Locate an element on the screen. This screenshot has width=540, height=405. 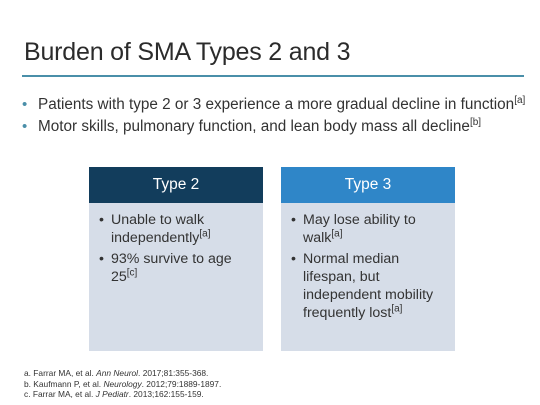
reference-authors: c. Farrar MA, et al. is located at coordinates (60, 394).